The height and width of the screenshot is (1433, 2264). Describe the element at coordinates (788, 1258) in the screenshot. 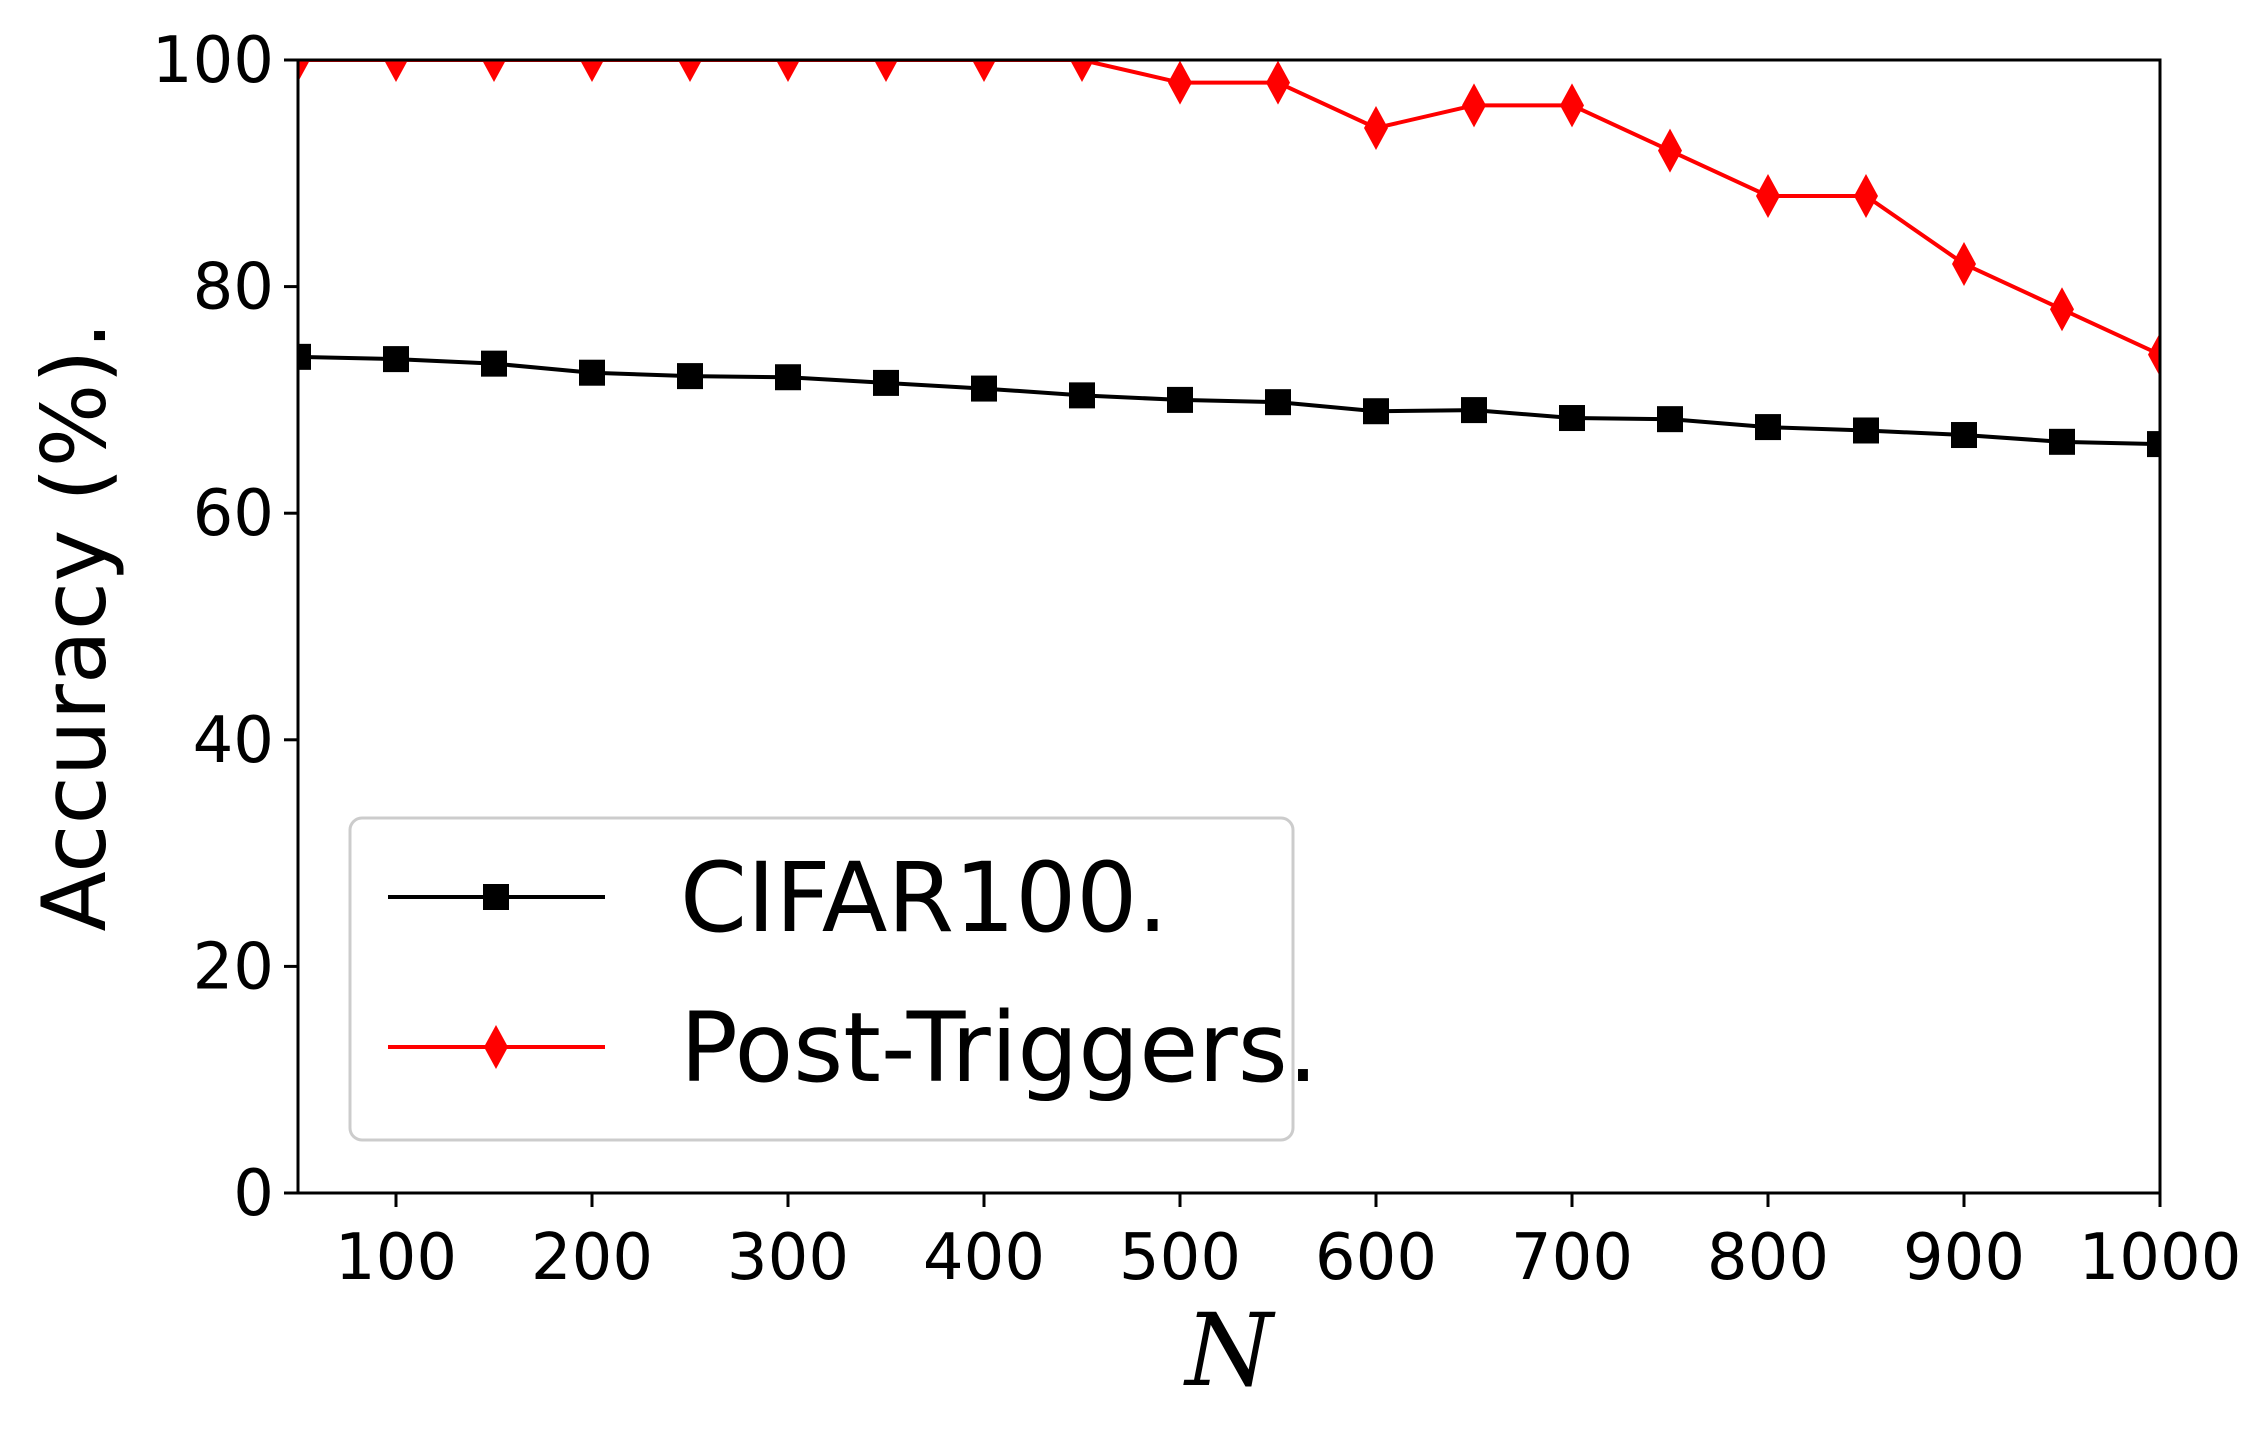

I see `x-tick-label: 300` at that location.